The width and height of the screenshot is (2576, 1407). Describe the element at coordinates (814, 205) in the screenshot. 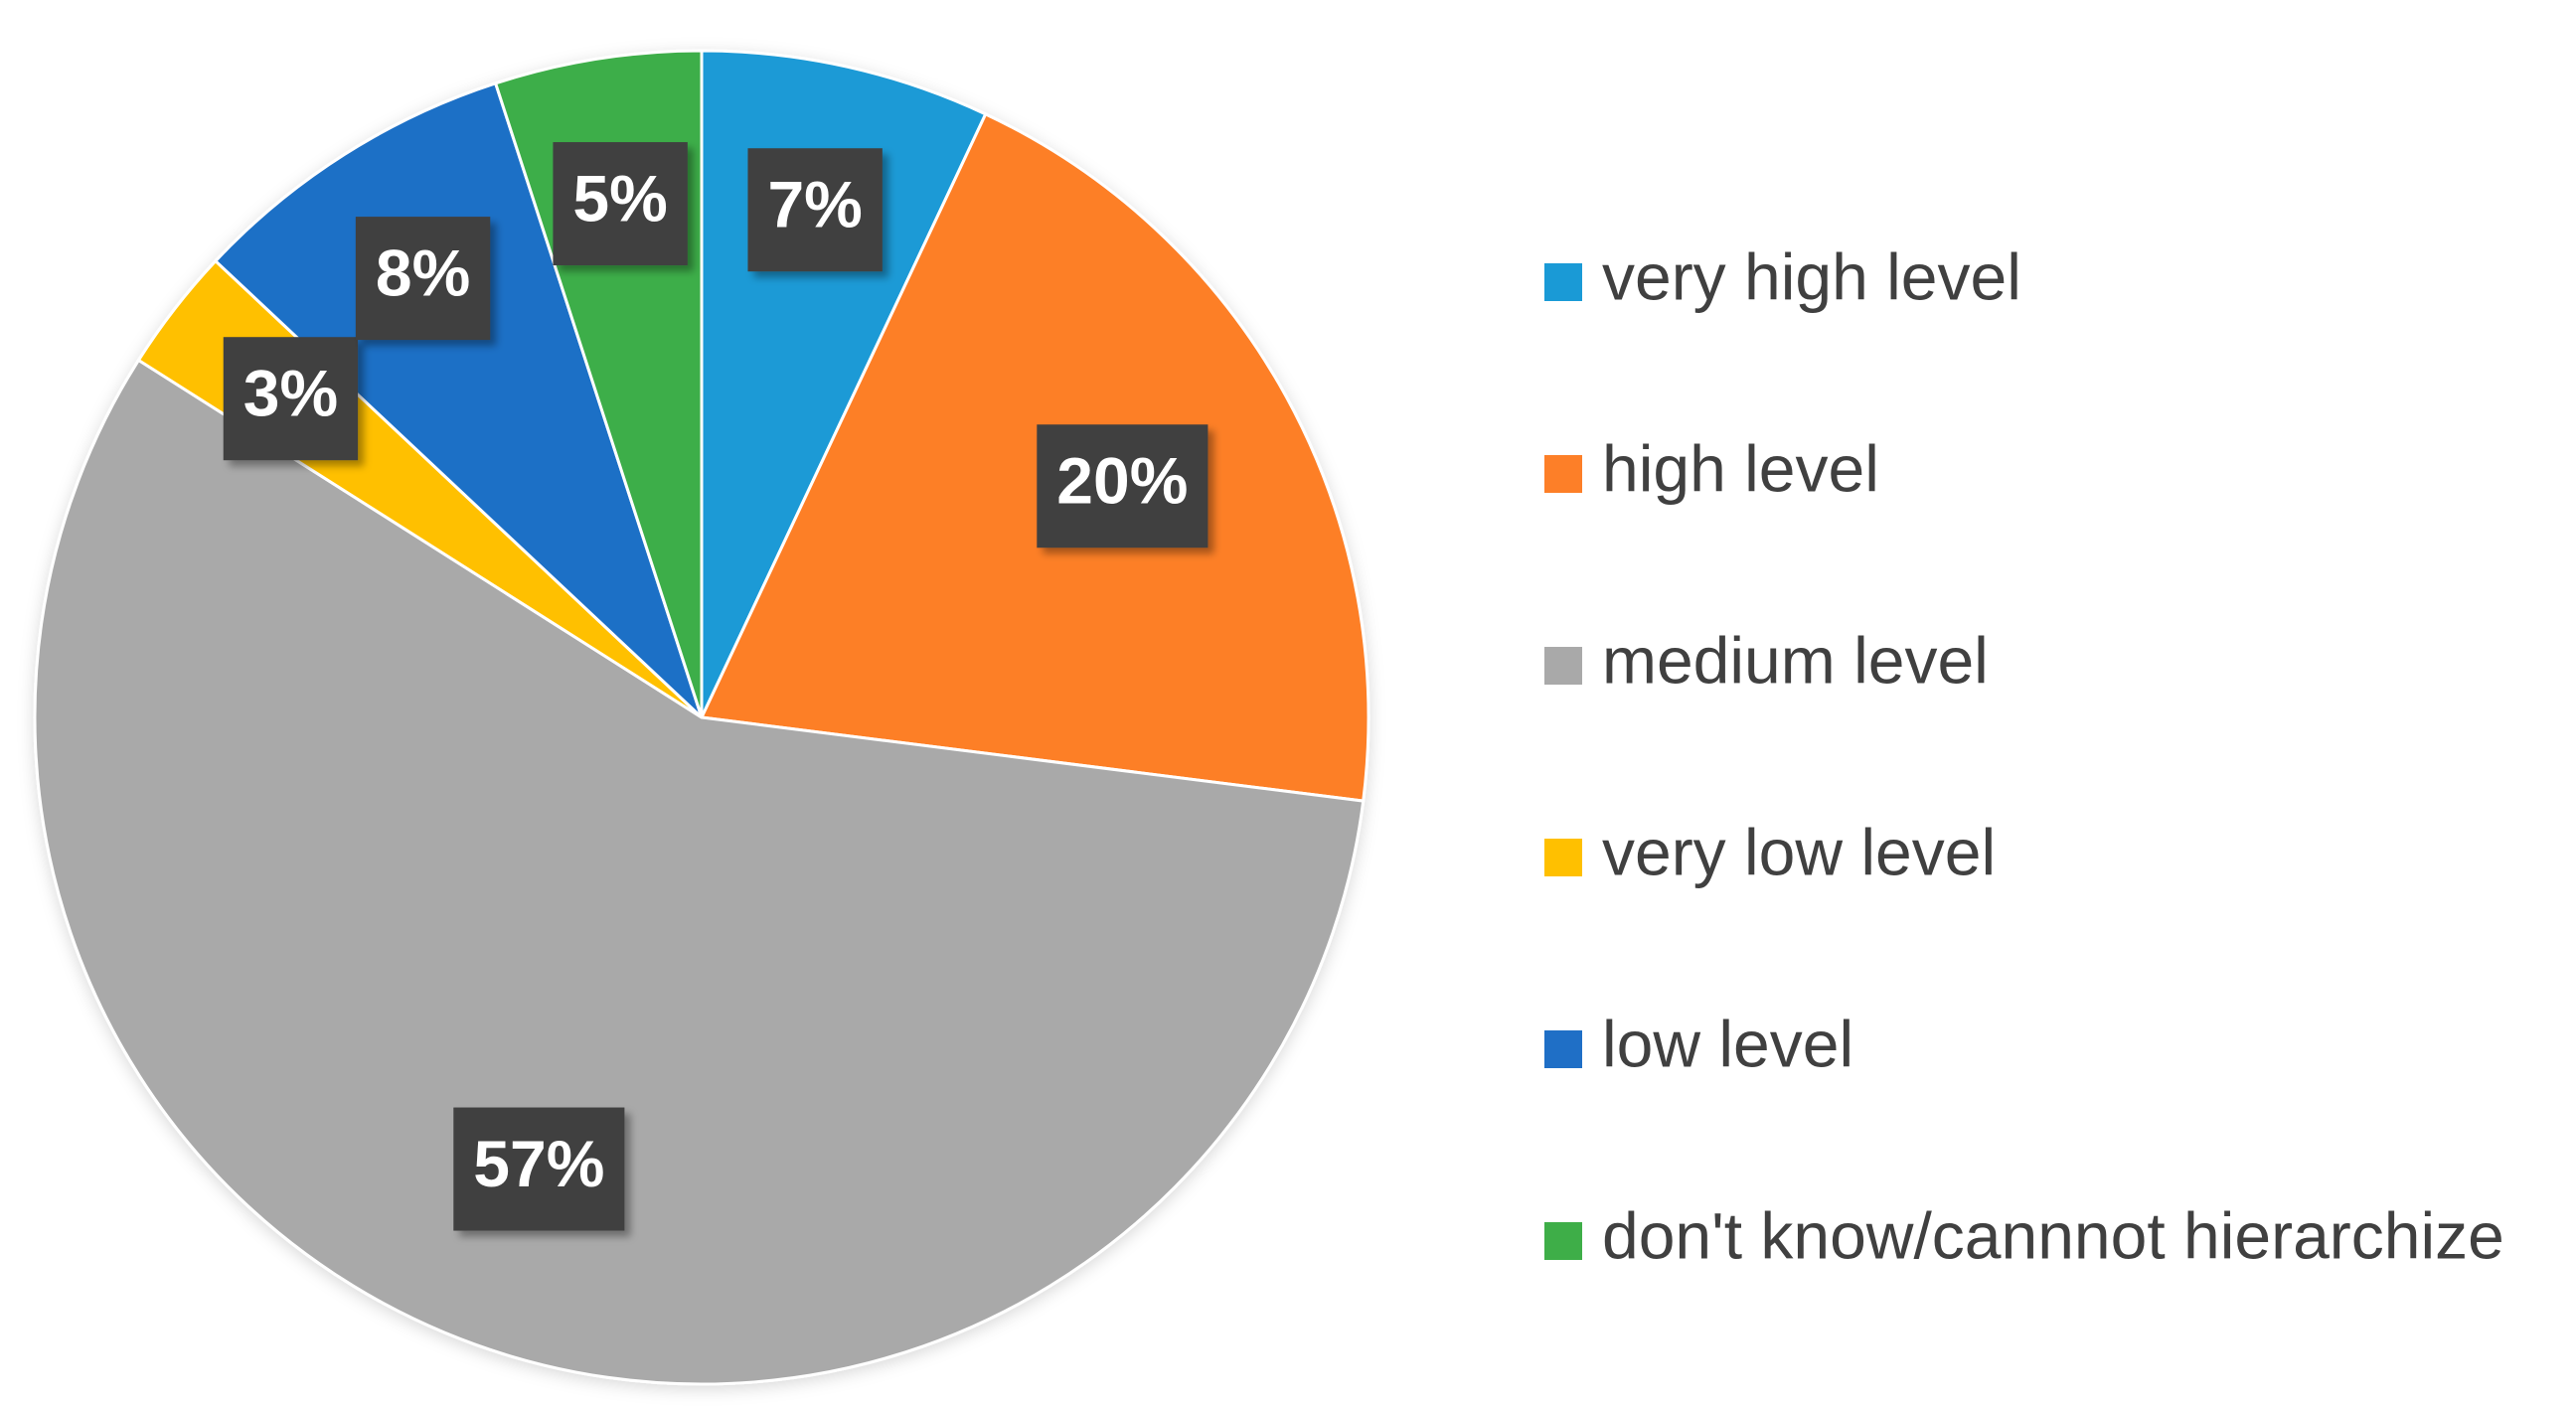

I see `data-label: 7%` at that location.